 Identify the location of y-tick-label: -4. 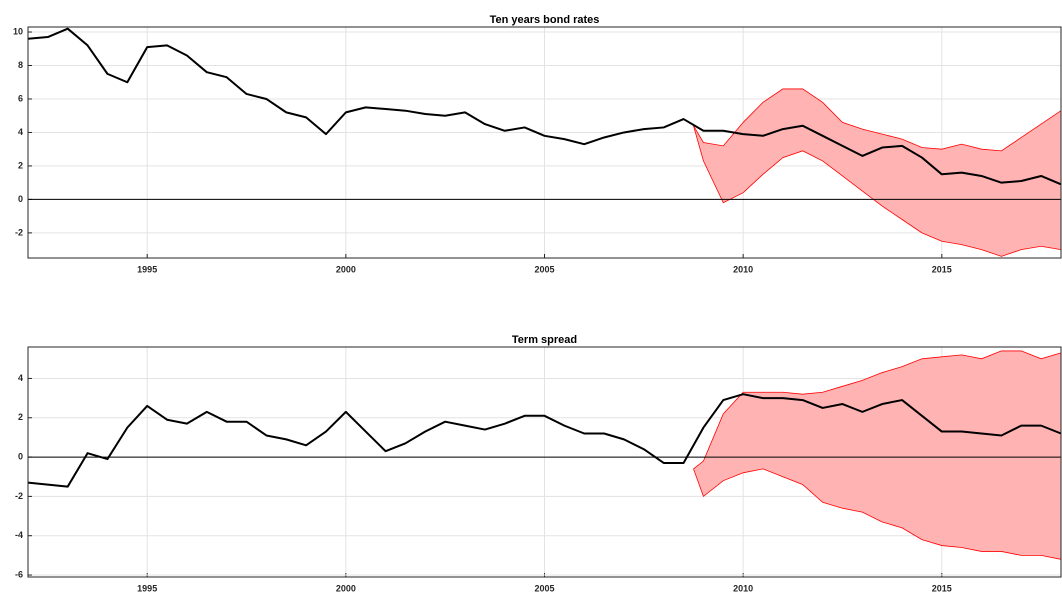
(19, 535).